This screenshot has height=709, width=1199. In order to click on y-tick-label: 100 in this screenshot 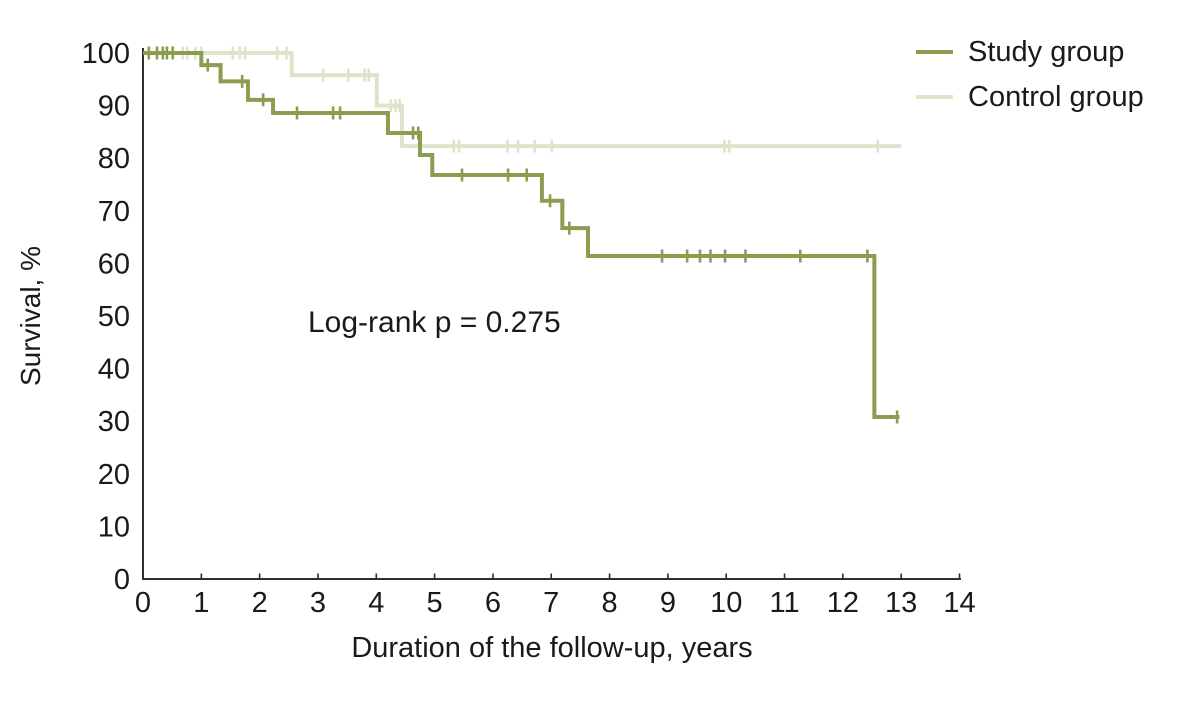, I will do `click(106, 54)`.